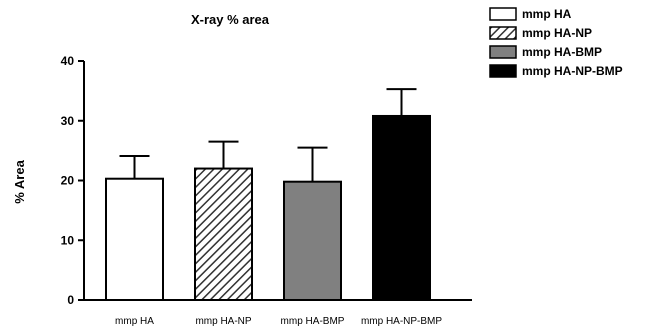 This screenshot has height=330, width=670. Describe the element at coordinates (70, 300) in the screenshot. I see `y-tick-label: 0` at that location.